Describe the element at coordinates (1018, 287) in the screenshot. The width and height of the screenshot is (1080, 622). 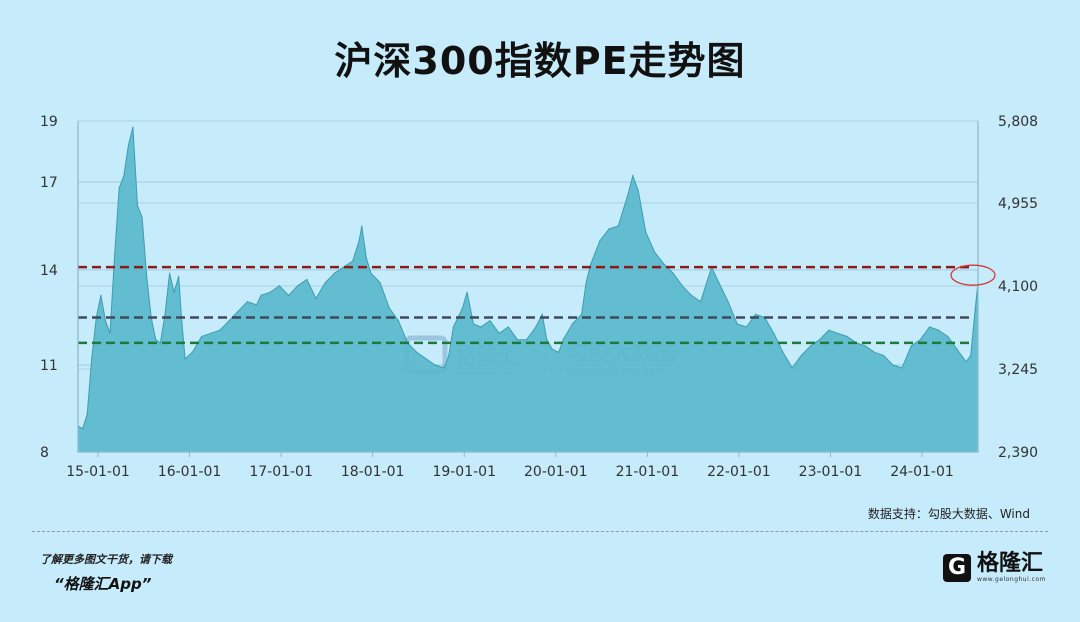
I see `y-right-tick-label: 4,100` at that location.